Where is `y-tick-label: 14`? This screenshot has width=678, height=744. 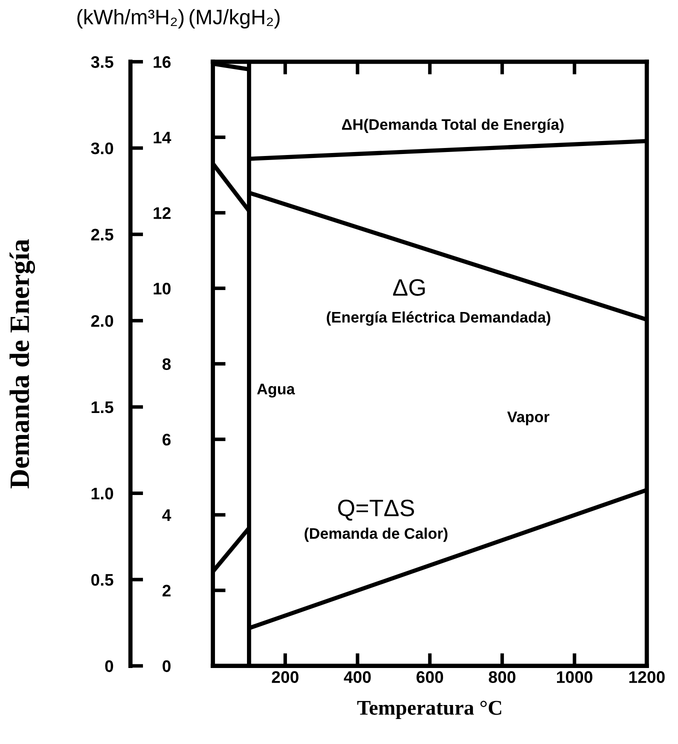 y-tick-label: 14 is located at coordinates (163, 138).